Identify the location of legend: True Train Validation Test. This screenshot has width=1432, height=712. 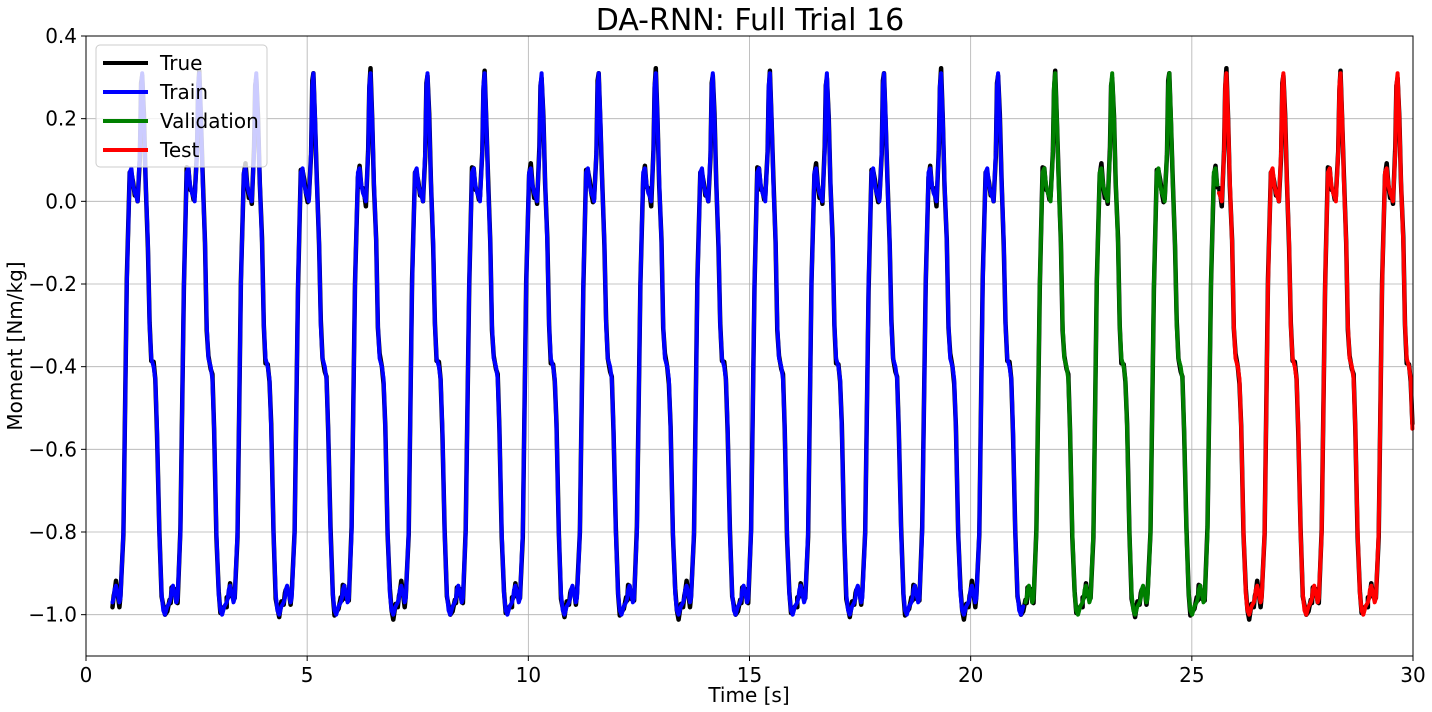
(181, 106).